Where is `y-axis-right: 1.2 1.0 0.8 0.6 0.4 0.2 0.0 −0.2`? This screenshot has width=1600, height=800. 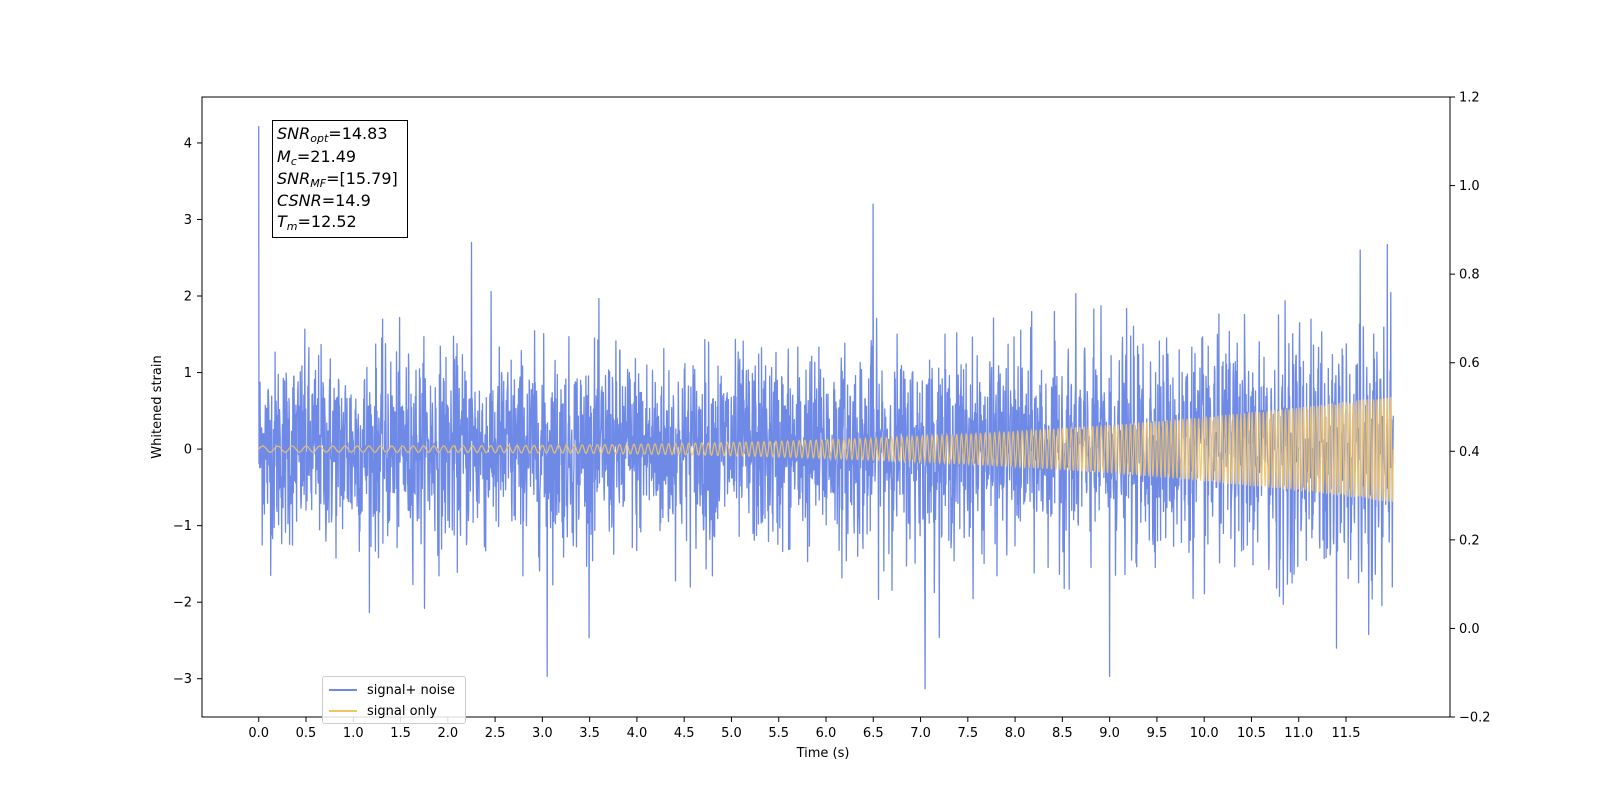
y-axis-right: 1.2 1.0 0.8 0.6 0.4 0.2 0.0 −0.2 is located at coordinates (1470, 408).